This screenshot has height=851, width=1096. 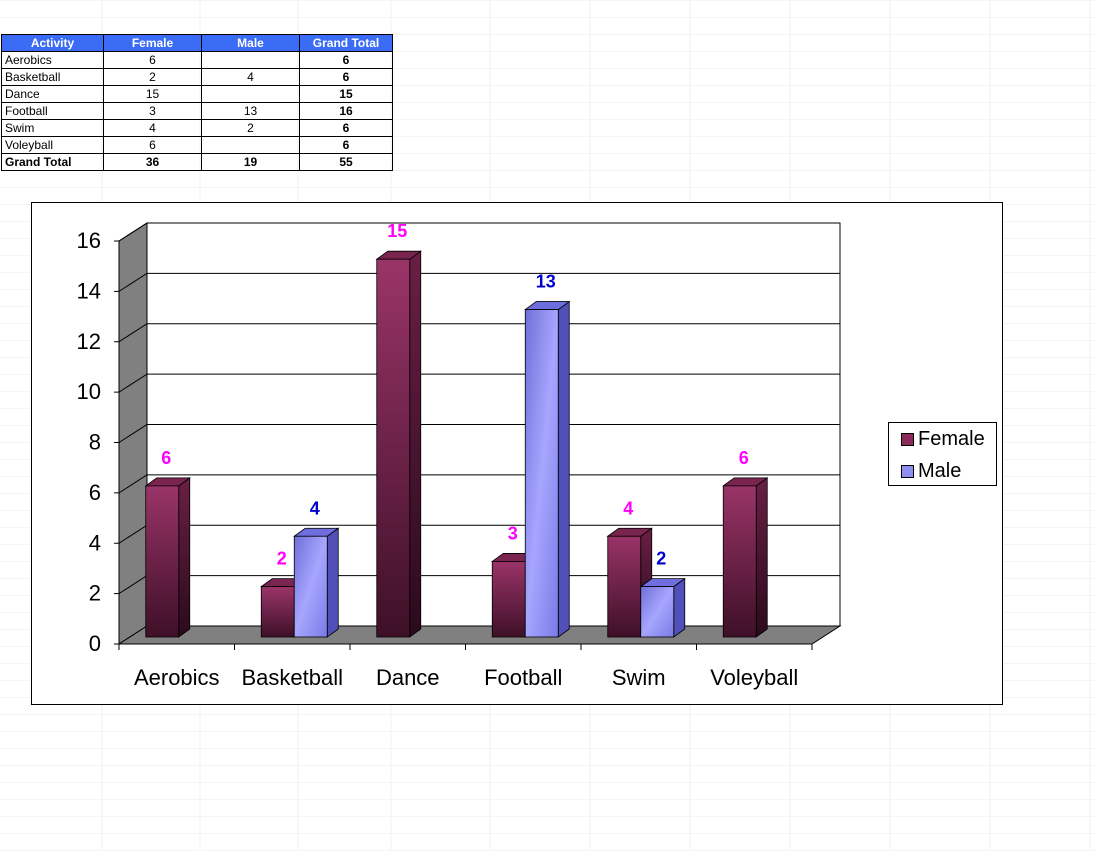 What do you see at coordinates (628, 508) in the screenshot?
I see `data-label-female: 4` at bounding box center [628, 508].